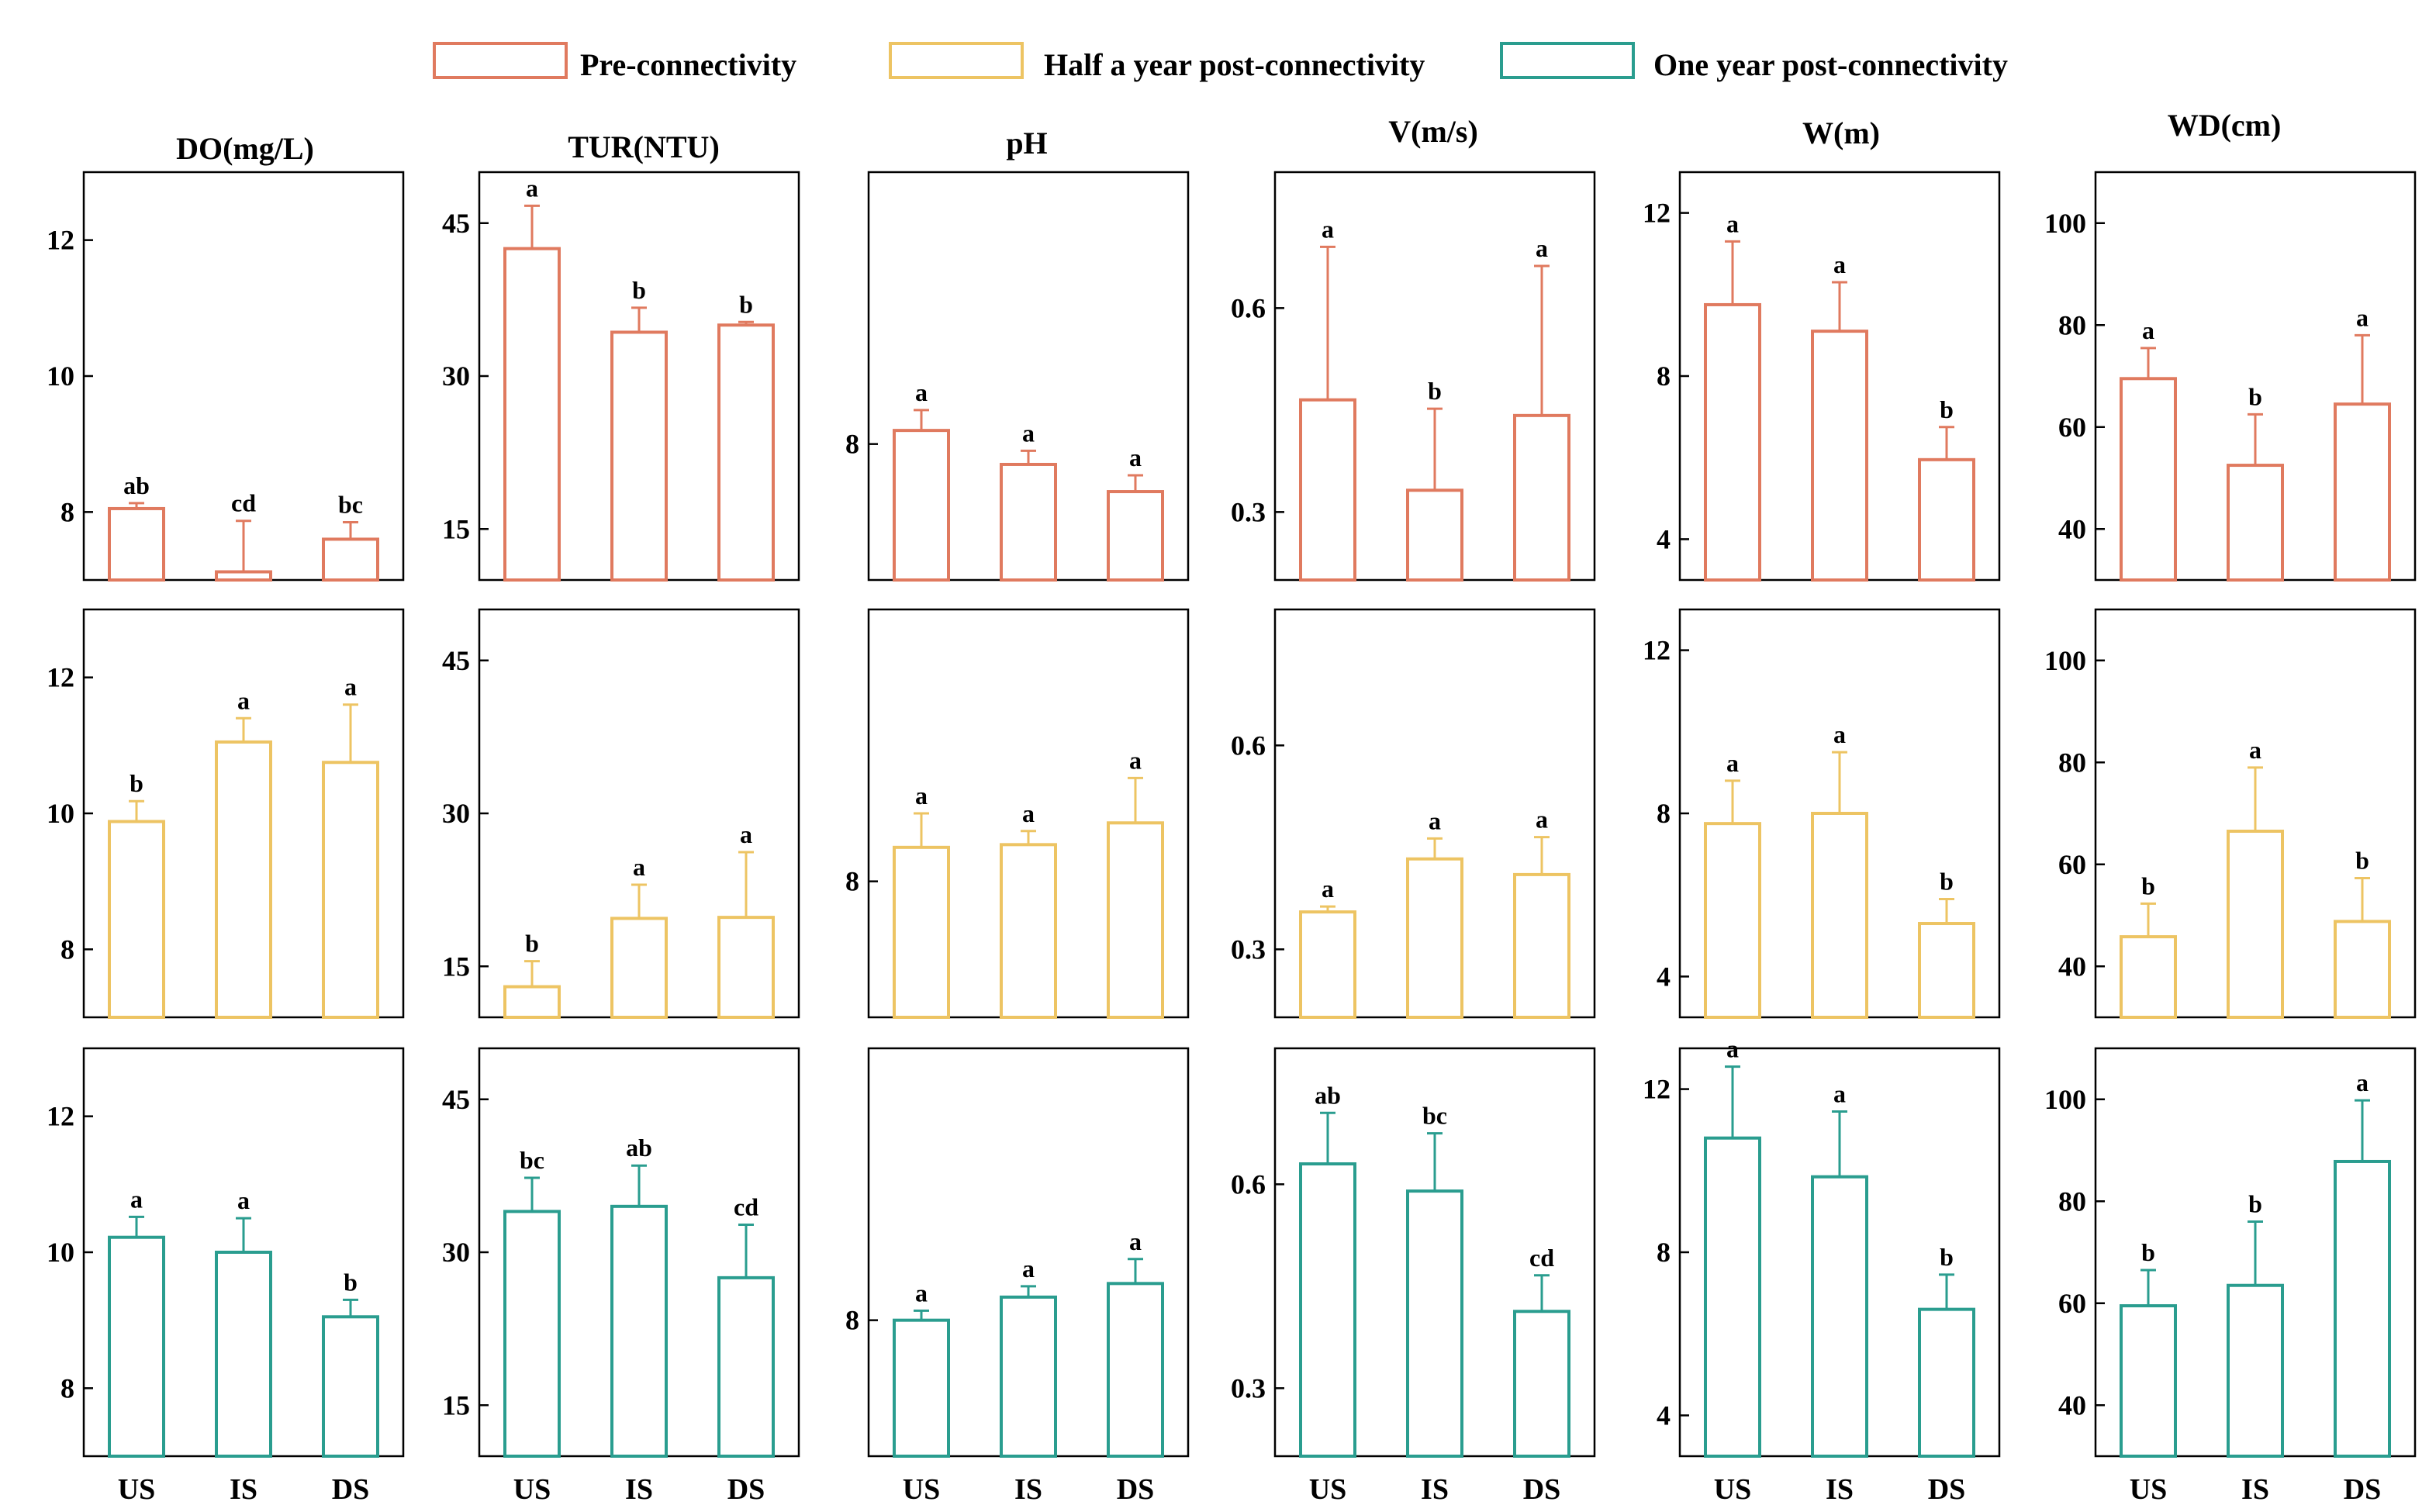 The height and width of the screenshot is (1512, 2429). Describe the element at coordinates (500, 60) in the screenshot. I see `legend-swatch-pre` at that location.